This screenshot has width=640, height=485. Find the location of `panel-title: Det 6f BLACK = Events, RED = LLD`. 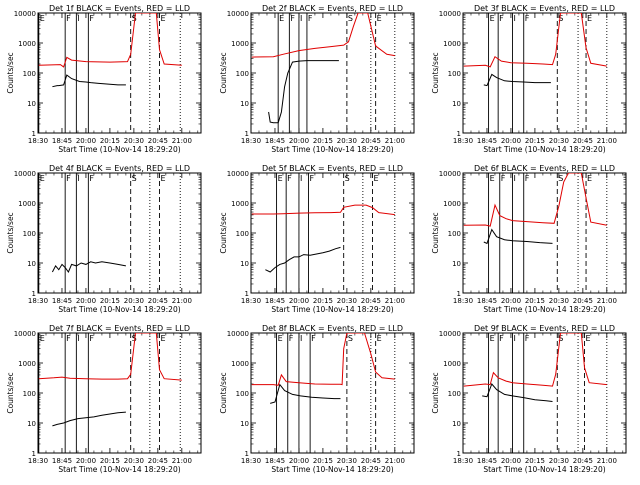

panel-title: Det 6f BLACK = Events, RED = LLD is located at coordinates (544, 168).